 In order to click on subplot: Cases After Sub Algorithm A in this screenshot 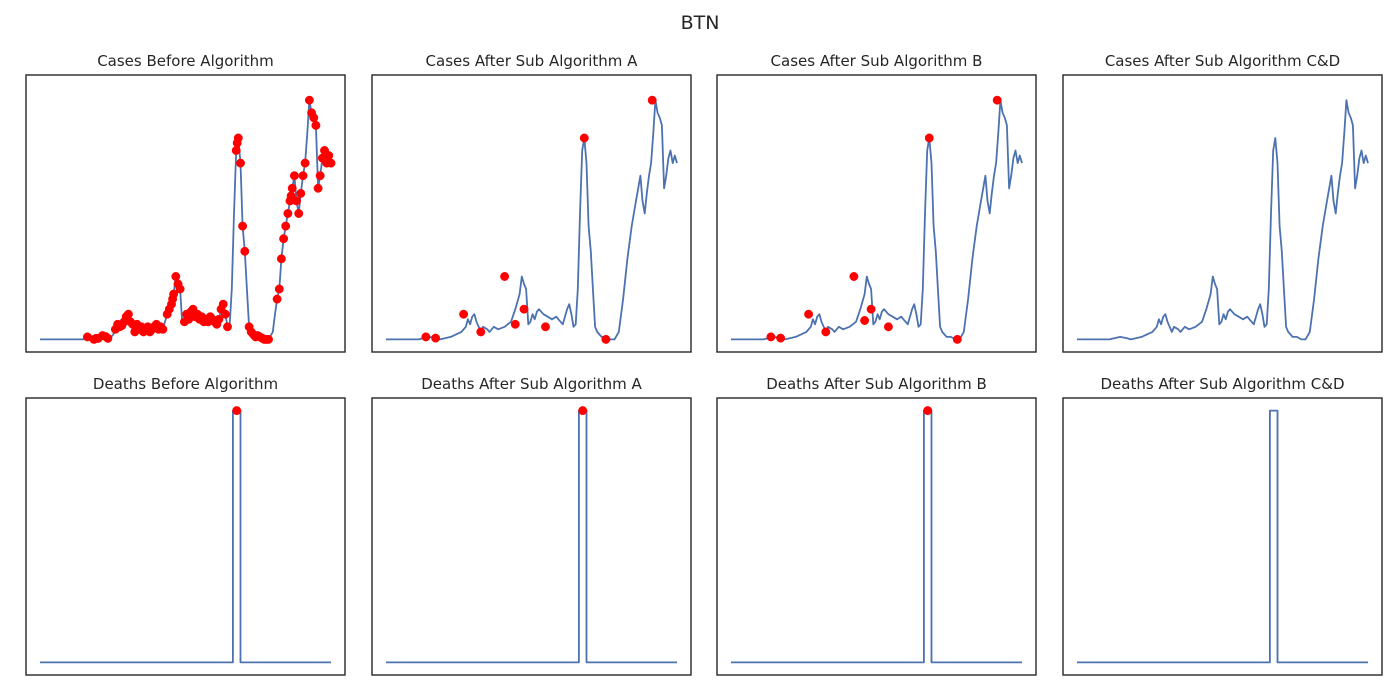, I will do `click(531, 202)`.